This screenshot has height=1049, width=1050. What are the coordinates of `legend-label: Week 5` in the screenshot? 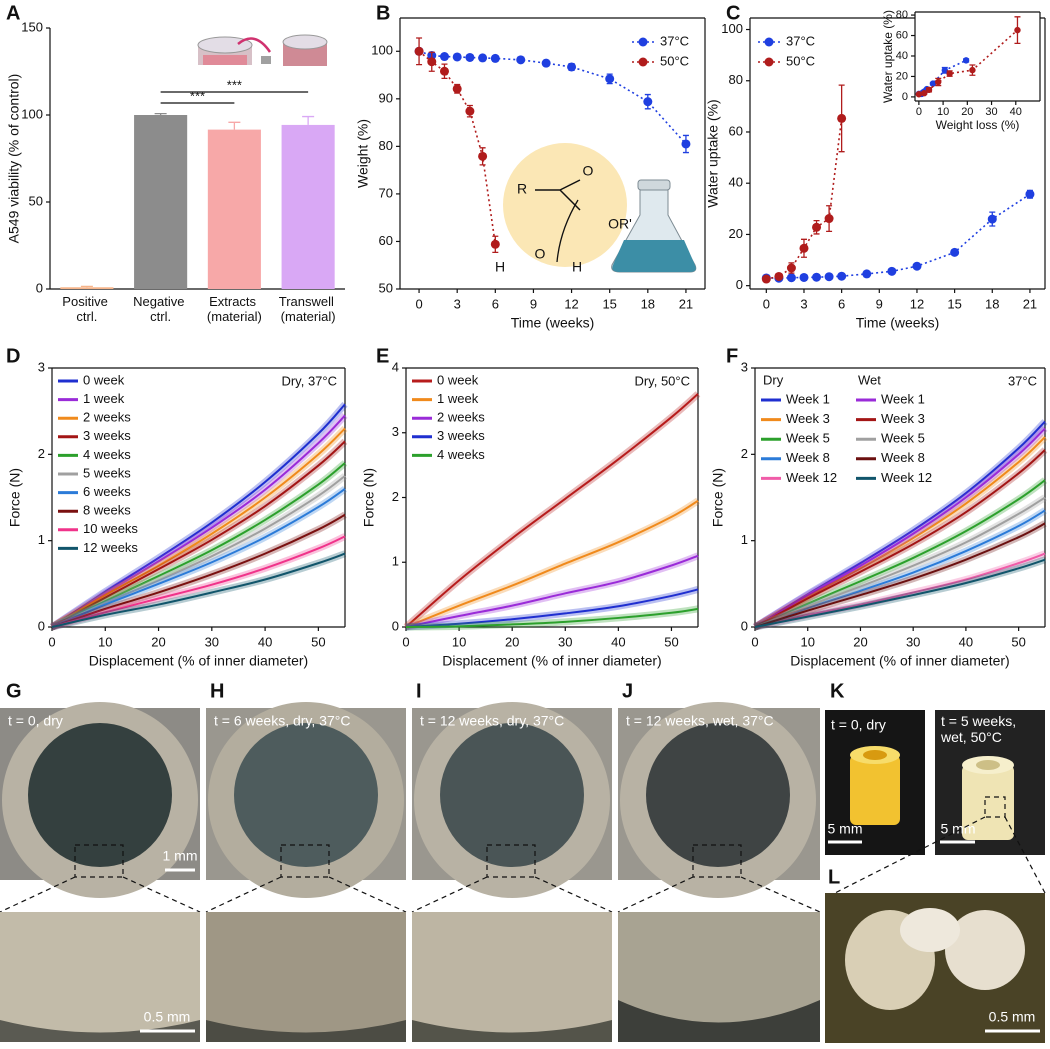 It's located at (903, 438).